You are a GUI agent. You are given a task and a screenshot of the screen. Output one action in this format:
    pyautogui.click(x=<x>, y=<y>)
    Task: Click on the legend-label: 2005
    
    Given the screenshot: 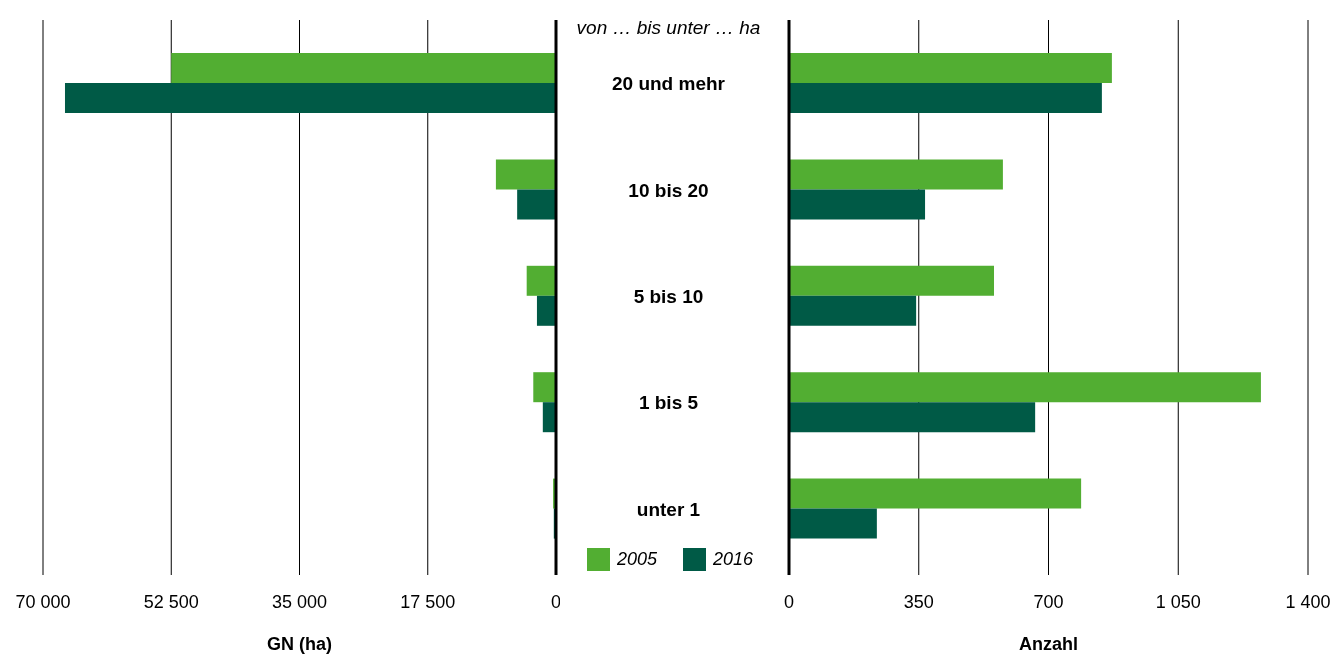 What is the action you would take?
    pyautogui.click(x=637, y=559)
    